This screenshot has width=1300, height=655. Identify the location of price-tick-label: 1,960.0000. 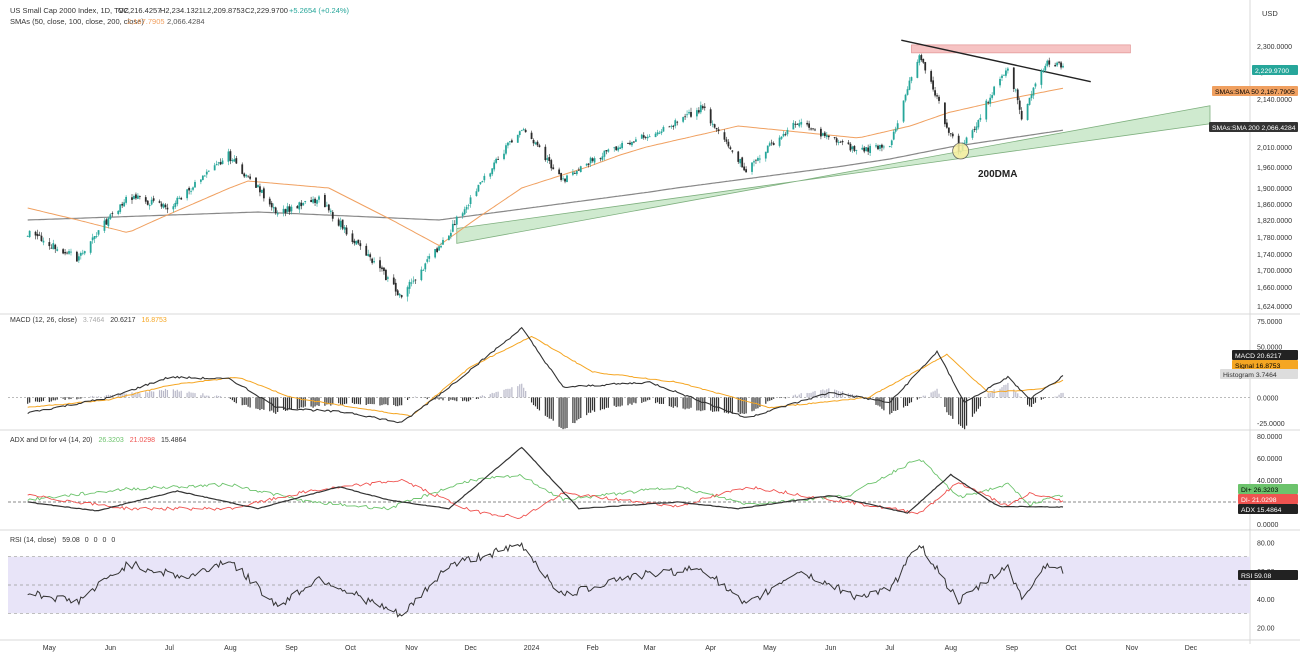
(1274, 168).